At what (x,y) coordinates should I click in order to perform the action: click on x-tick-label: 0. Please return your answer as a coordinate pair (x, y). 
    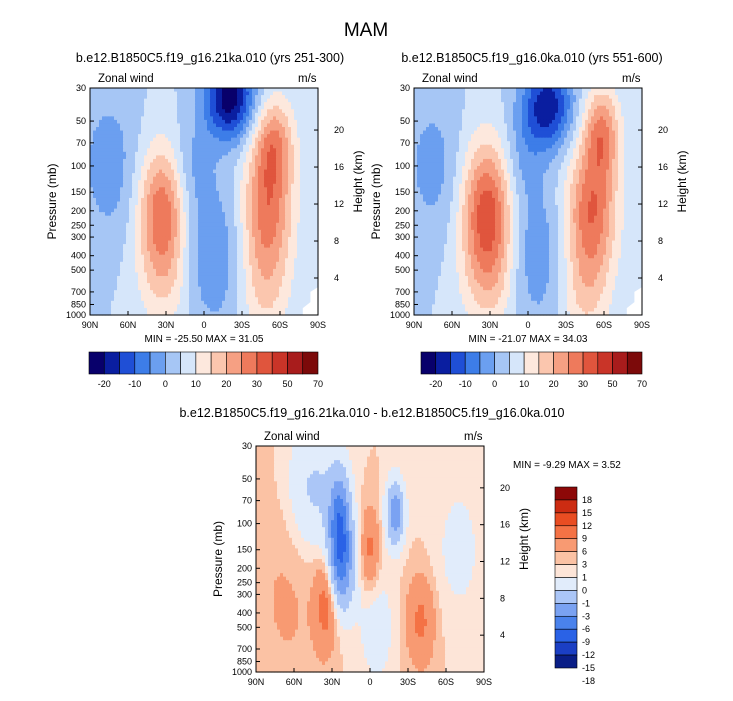
    Looking at the image, I should click on (203, 325).